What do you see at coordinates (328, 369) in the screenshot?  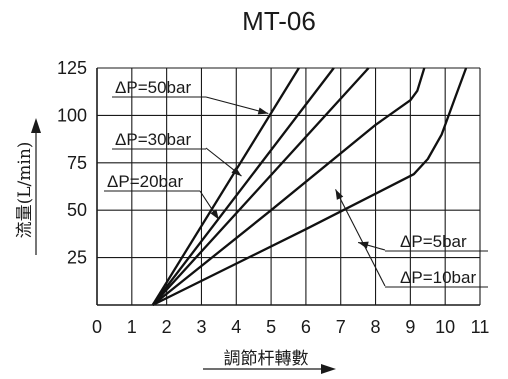 I see `x-axis-label-arrowhead` at bounding box center [328, 369].